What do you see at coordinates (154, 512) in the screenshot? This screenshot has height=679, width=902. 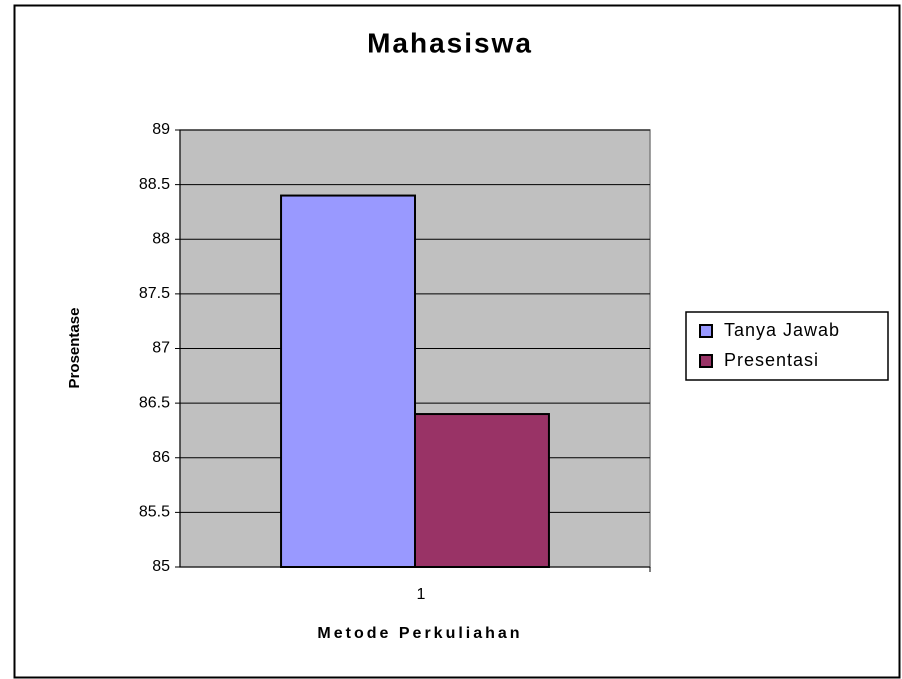 I see `y-tick-label: 85.5` at bounding box center [154, 512].